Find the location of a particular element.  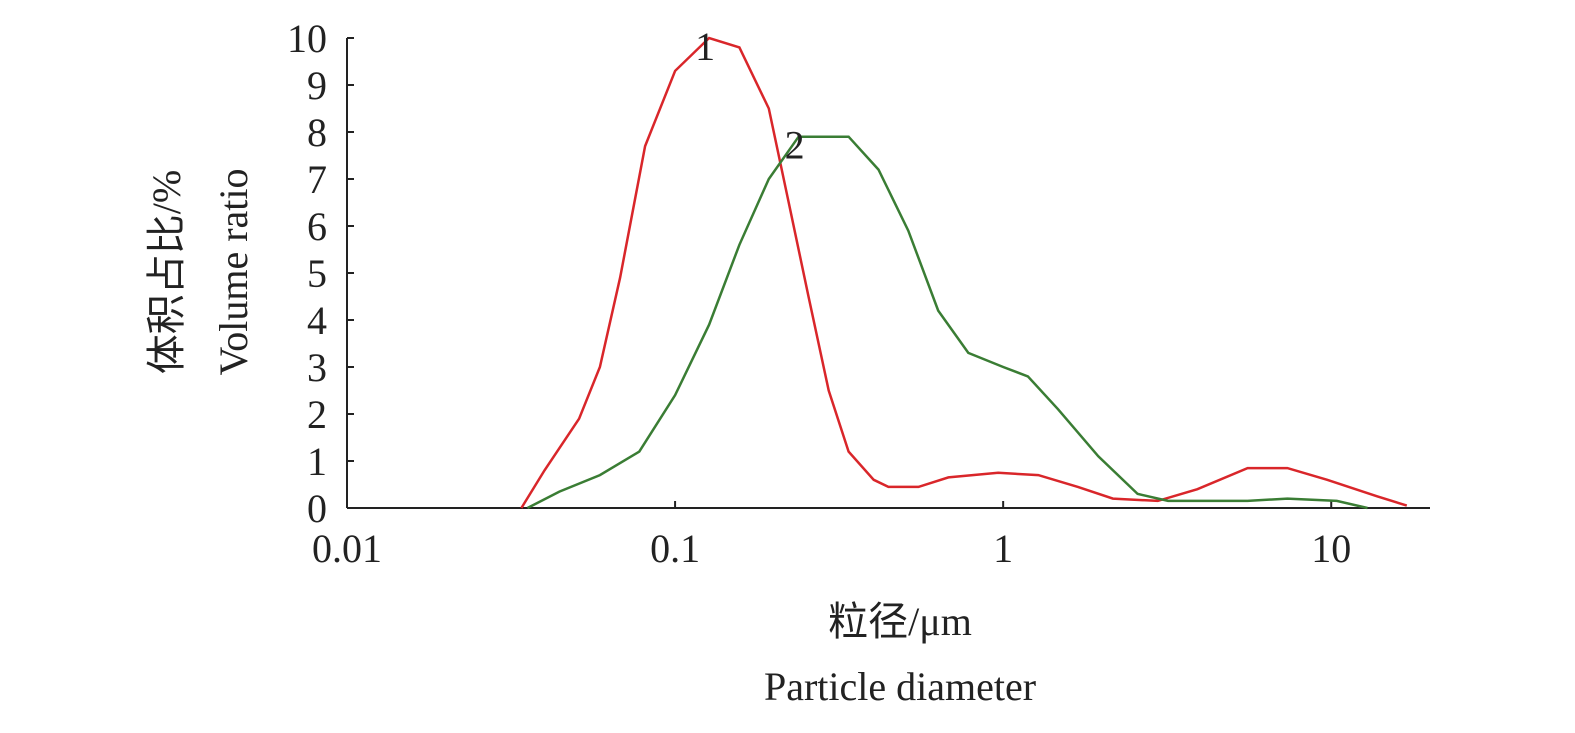

y-tick-label: 10 is located at coordinates (307, 38).